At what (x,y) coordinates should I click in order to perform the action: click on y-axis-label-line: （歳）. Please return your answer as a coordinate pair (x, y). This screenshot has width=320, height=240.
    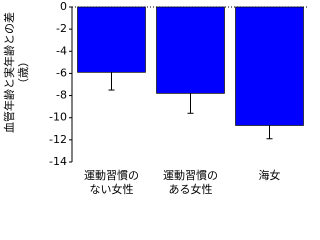
    Looking at the image, I should click on (23, 72).